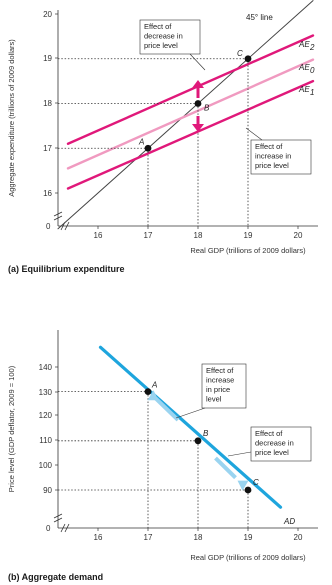 This screenshot has height=585, width=332. Describe the element at coordinates (304, 67) in the screenshot. I see `curve-label-ae0: AE` at that location.